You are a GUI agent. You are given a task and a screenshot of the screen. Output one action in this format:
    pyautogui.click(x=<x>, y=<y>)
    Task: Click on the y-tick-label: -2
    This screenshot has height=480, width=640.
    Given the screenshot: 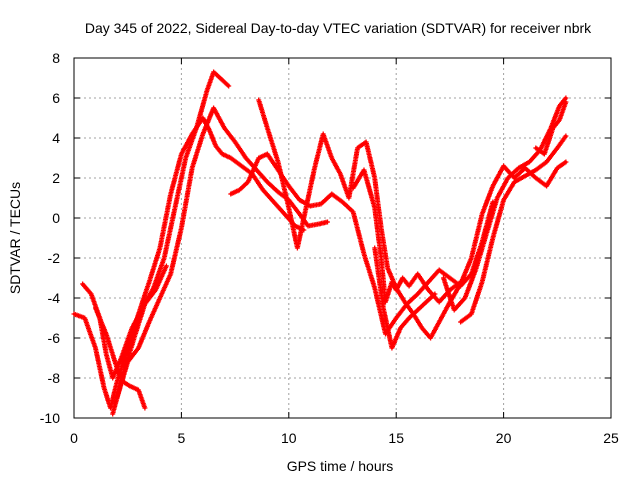 What is the action you would take?
    pyautogui.click(x=54, y=258)
    